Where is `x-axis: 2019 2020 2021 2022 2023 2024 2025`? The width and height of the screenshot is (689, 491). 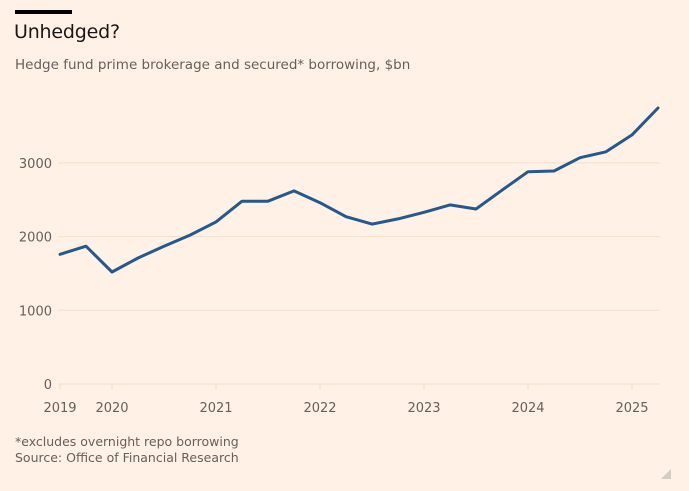
x-axis: 2019 2020 2021 2022 2023 2024 2025 is located at coordinates (346, 400).